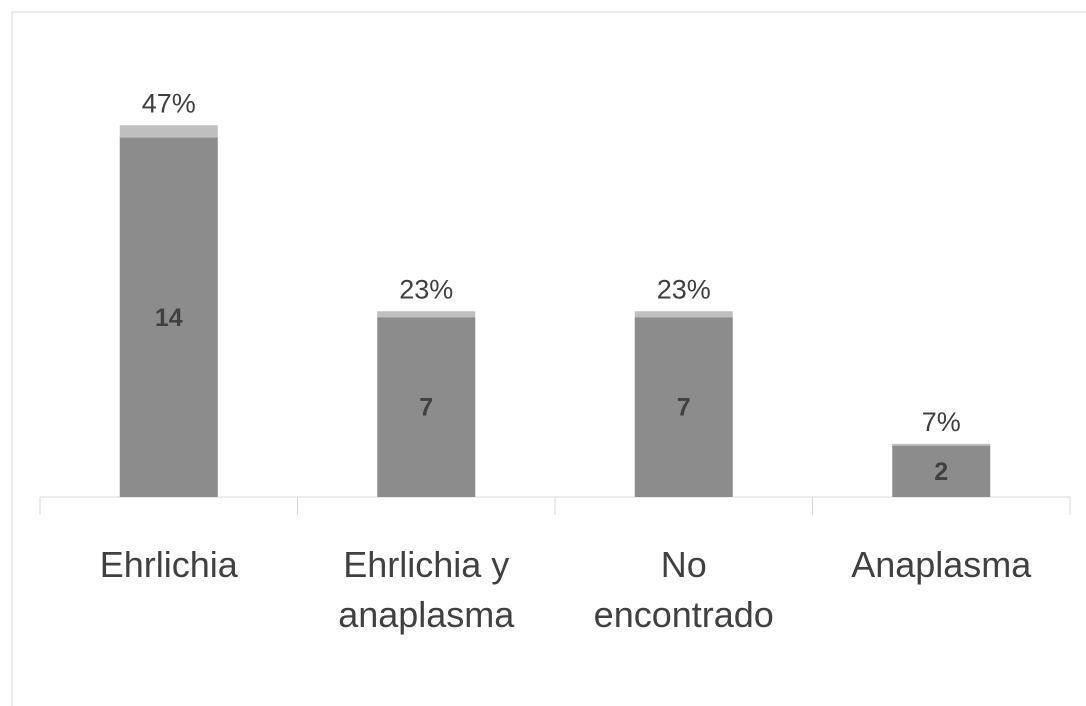 Image resolution: width=1086 pixels, height=706 pixels. What do you see at coordinates (426, 589) in the screenshot?
I see `x-tick-label: Ehrlichia y anaplasma` at bounding box center [426, 589].